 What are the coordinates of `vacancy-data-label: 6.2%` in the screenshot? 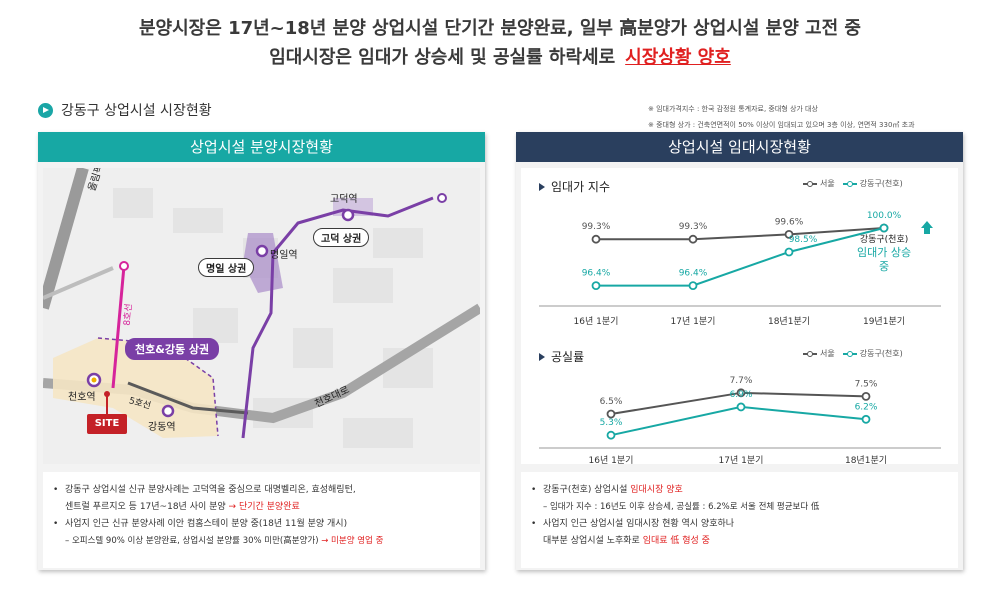 It's located at (866, 407).